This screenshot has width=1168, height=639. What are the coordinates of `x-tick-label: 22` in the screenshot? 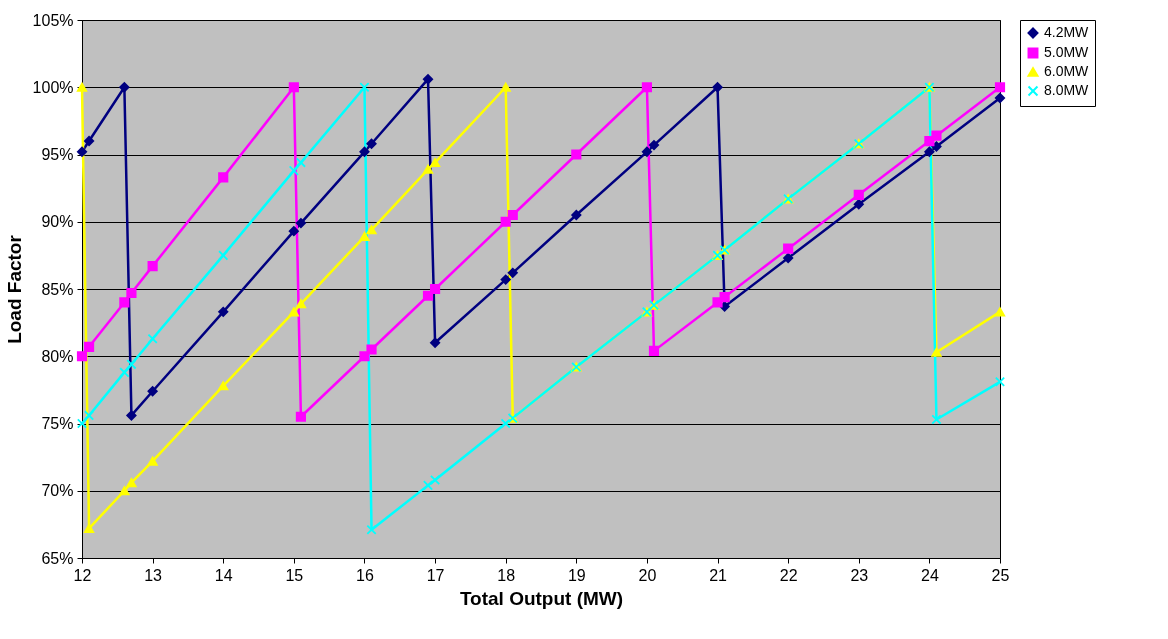 It's located at (788, 575).